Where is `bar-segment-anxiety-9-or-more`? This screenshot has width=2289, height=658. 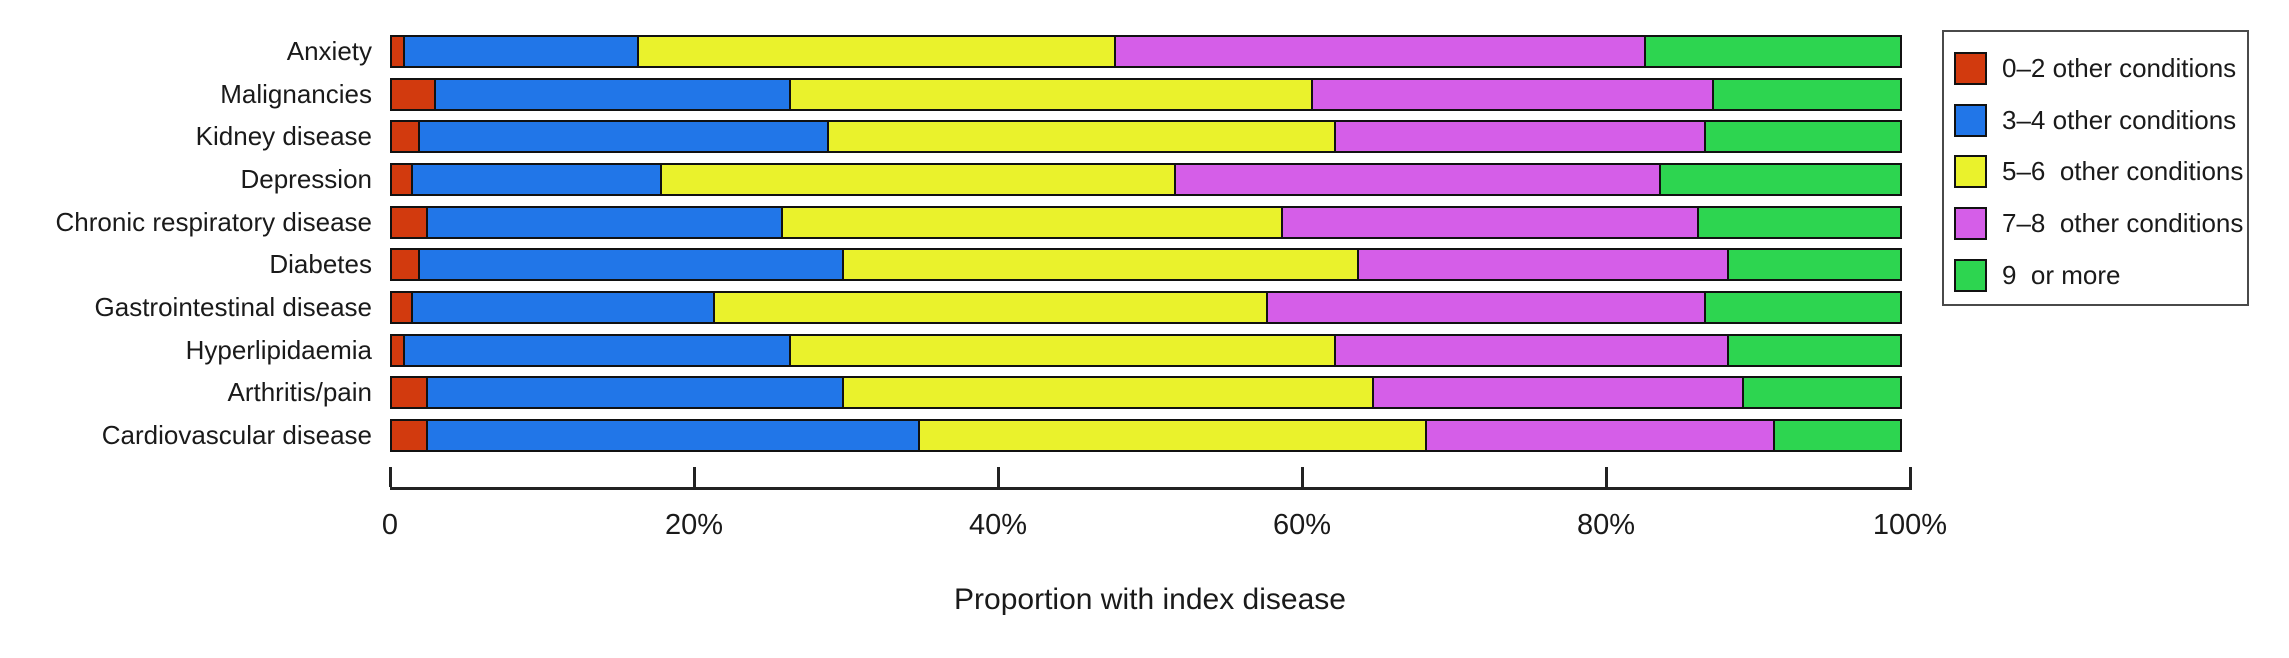
bar-segment-anxiety-9-or-more is located at coordinates (1772, 51).